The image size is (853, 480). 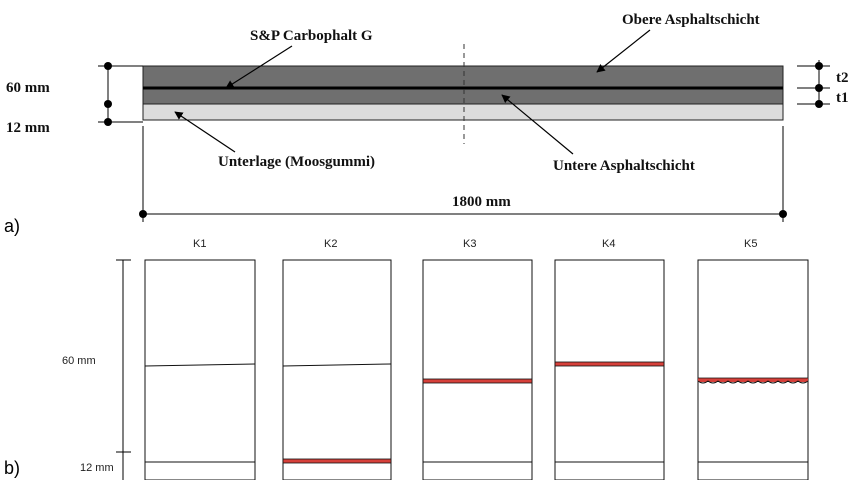 What do you see at coordinates (199, 244) in the screenshot?
I see `column-k1-label: K1` at bounding box center [199, 244].